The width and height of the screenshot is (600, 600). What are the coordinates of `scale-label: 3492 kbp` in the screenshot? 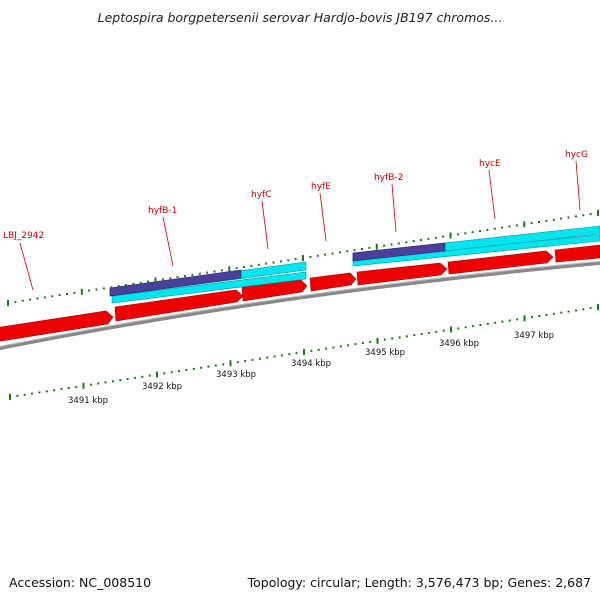 It's located at (162, 387).